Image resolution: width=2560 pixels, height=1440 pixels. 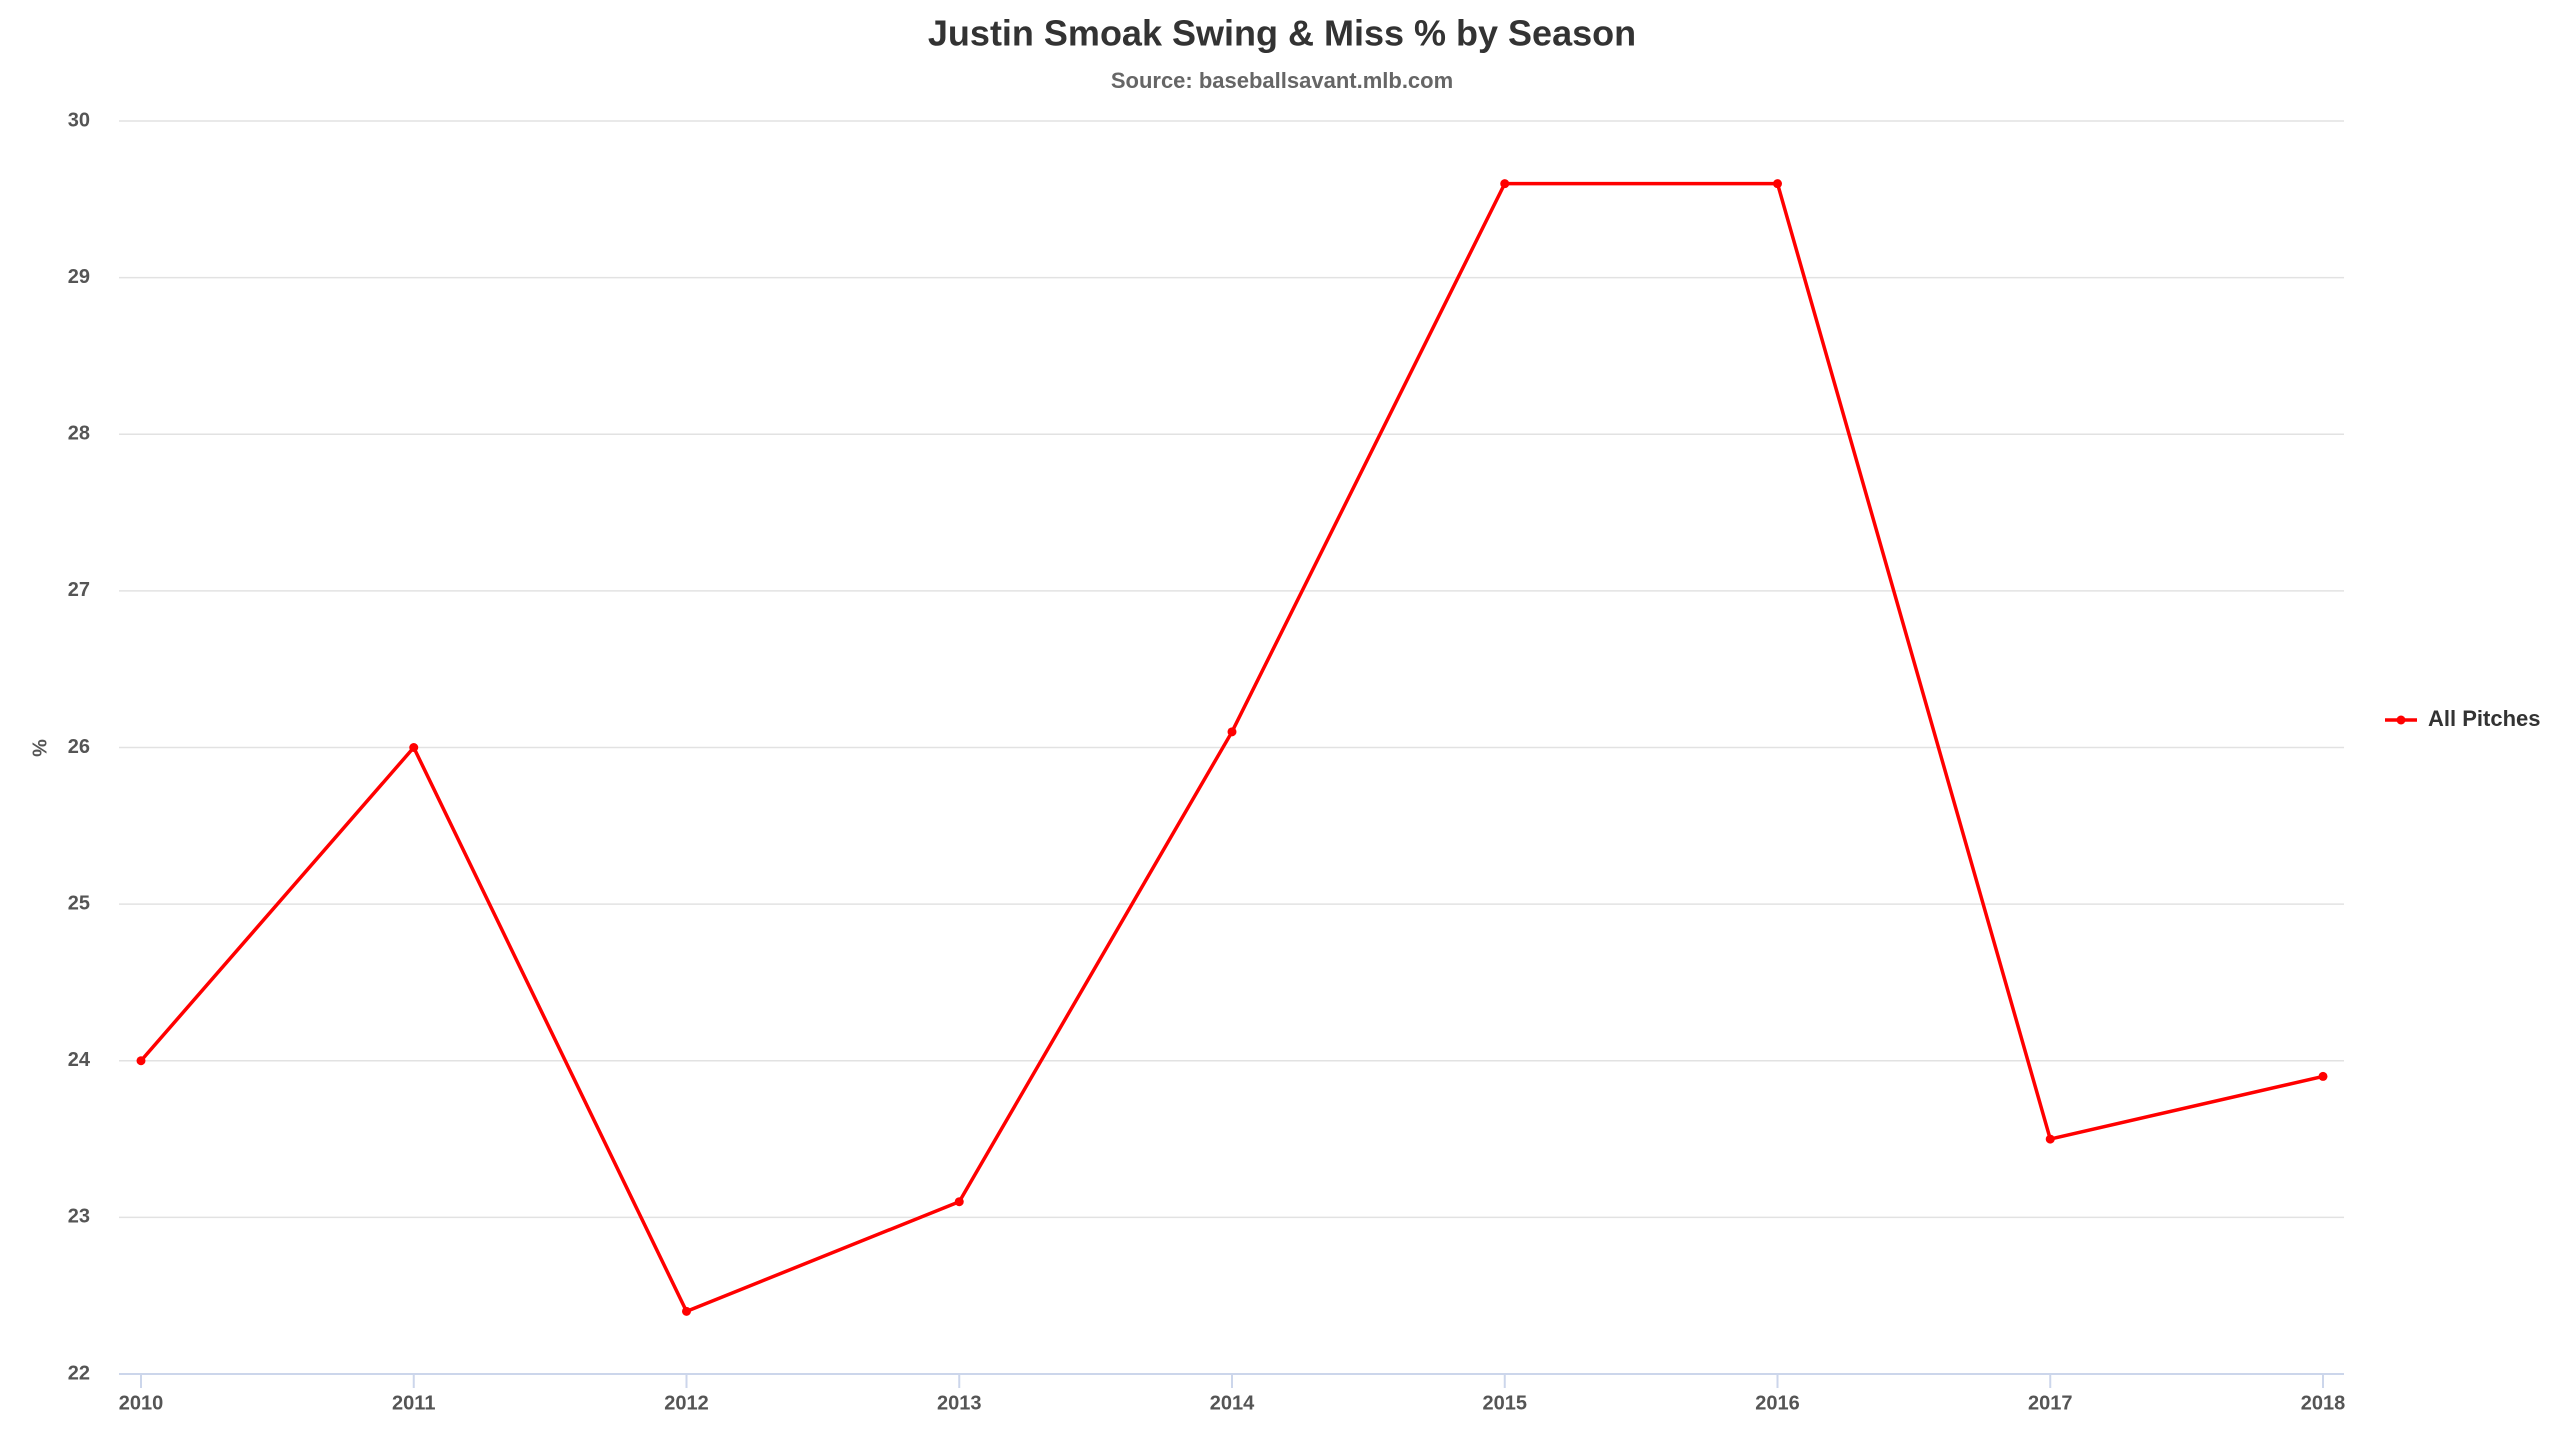 I want to click on y-tick-label: 23, so click(x=79, y=1217).